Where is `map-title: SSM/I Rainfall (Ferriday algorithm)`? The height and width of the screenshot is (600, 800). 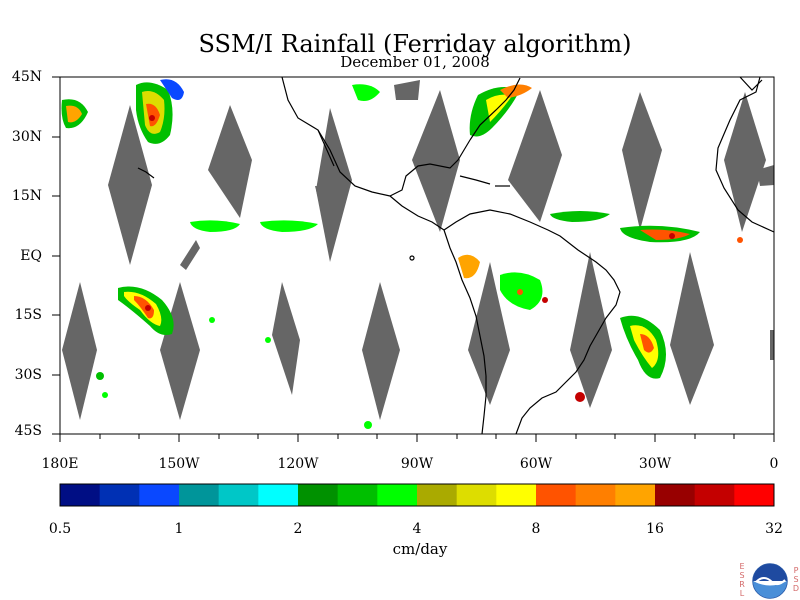
map-title: SSM/I Rainfall (Ferriday algorithm) is located at coordinates (415, 44).